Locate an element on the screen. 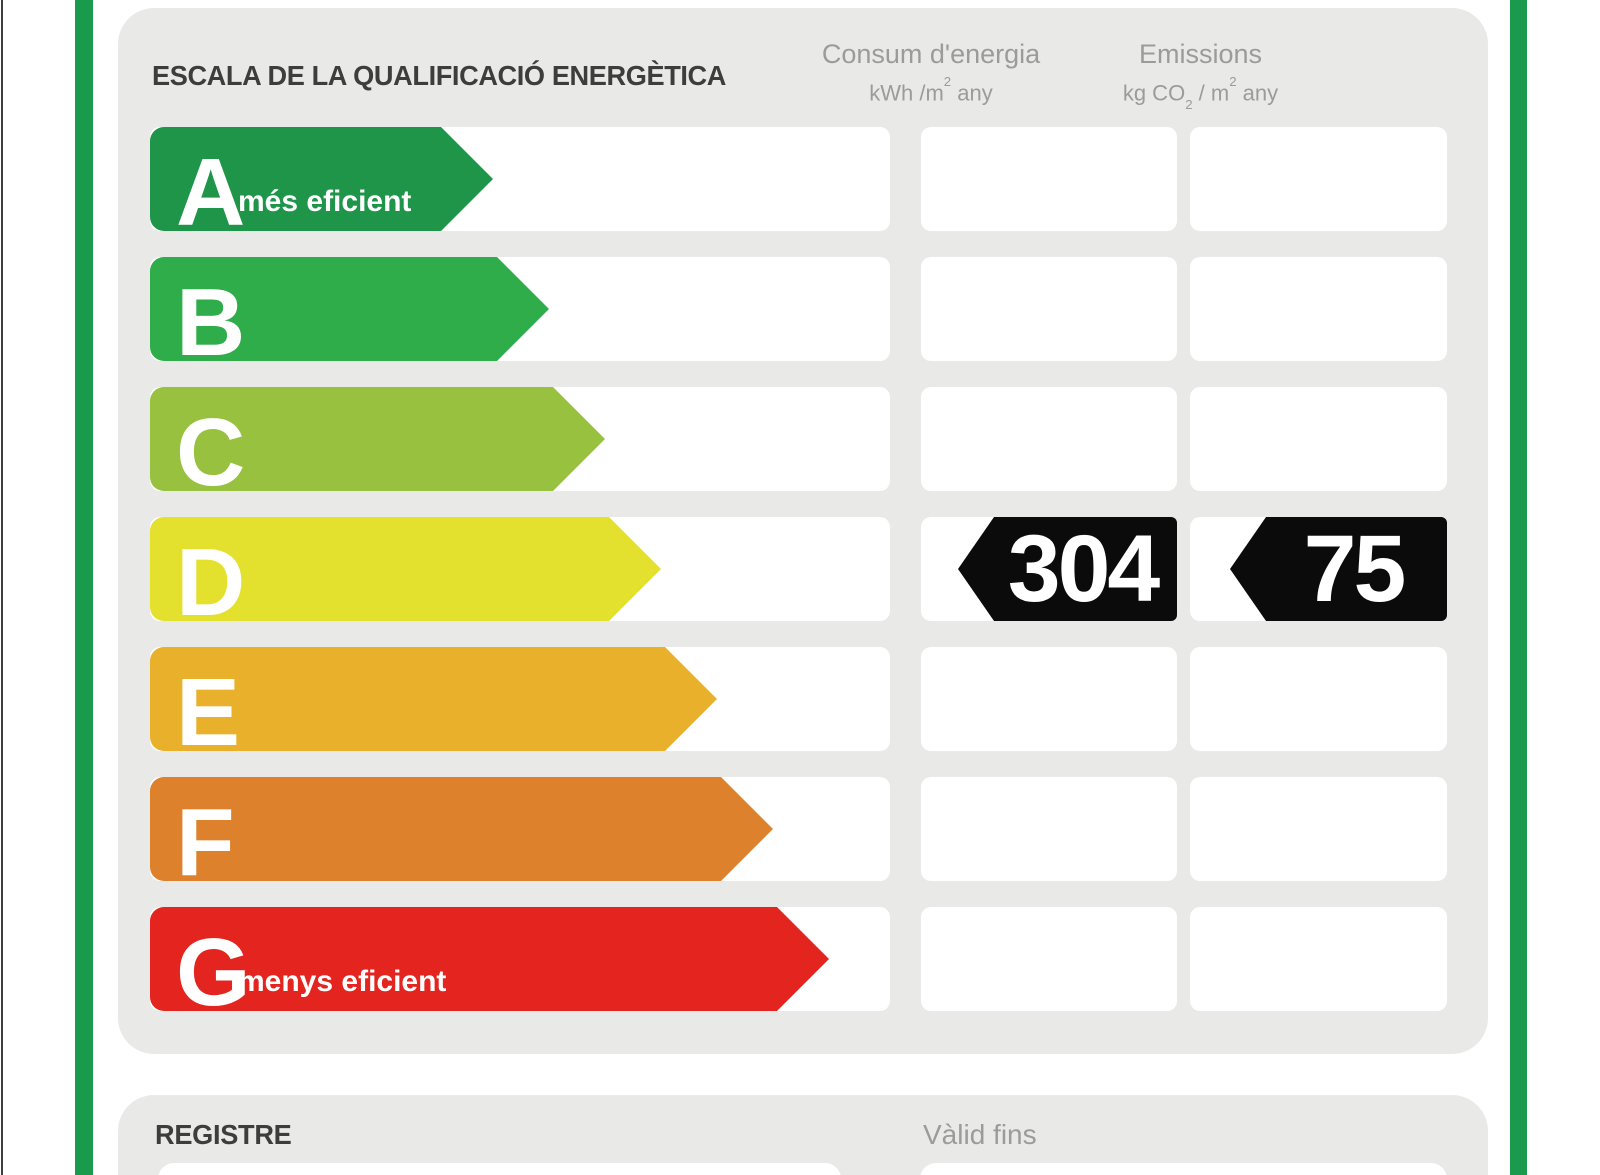 The height and width of the screenshot is (1175, 1600). rating-row-e: E is located at coordinates (798, 699).